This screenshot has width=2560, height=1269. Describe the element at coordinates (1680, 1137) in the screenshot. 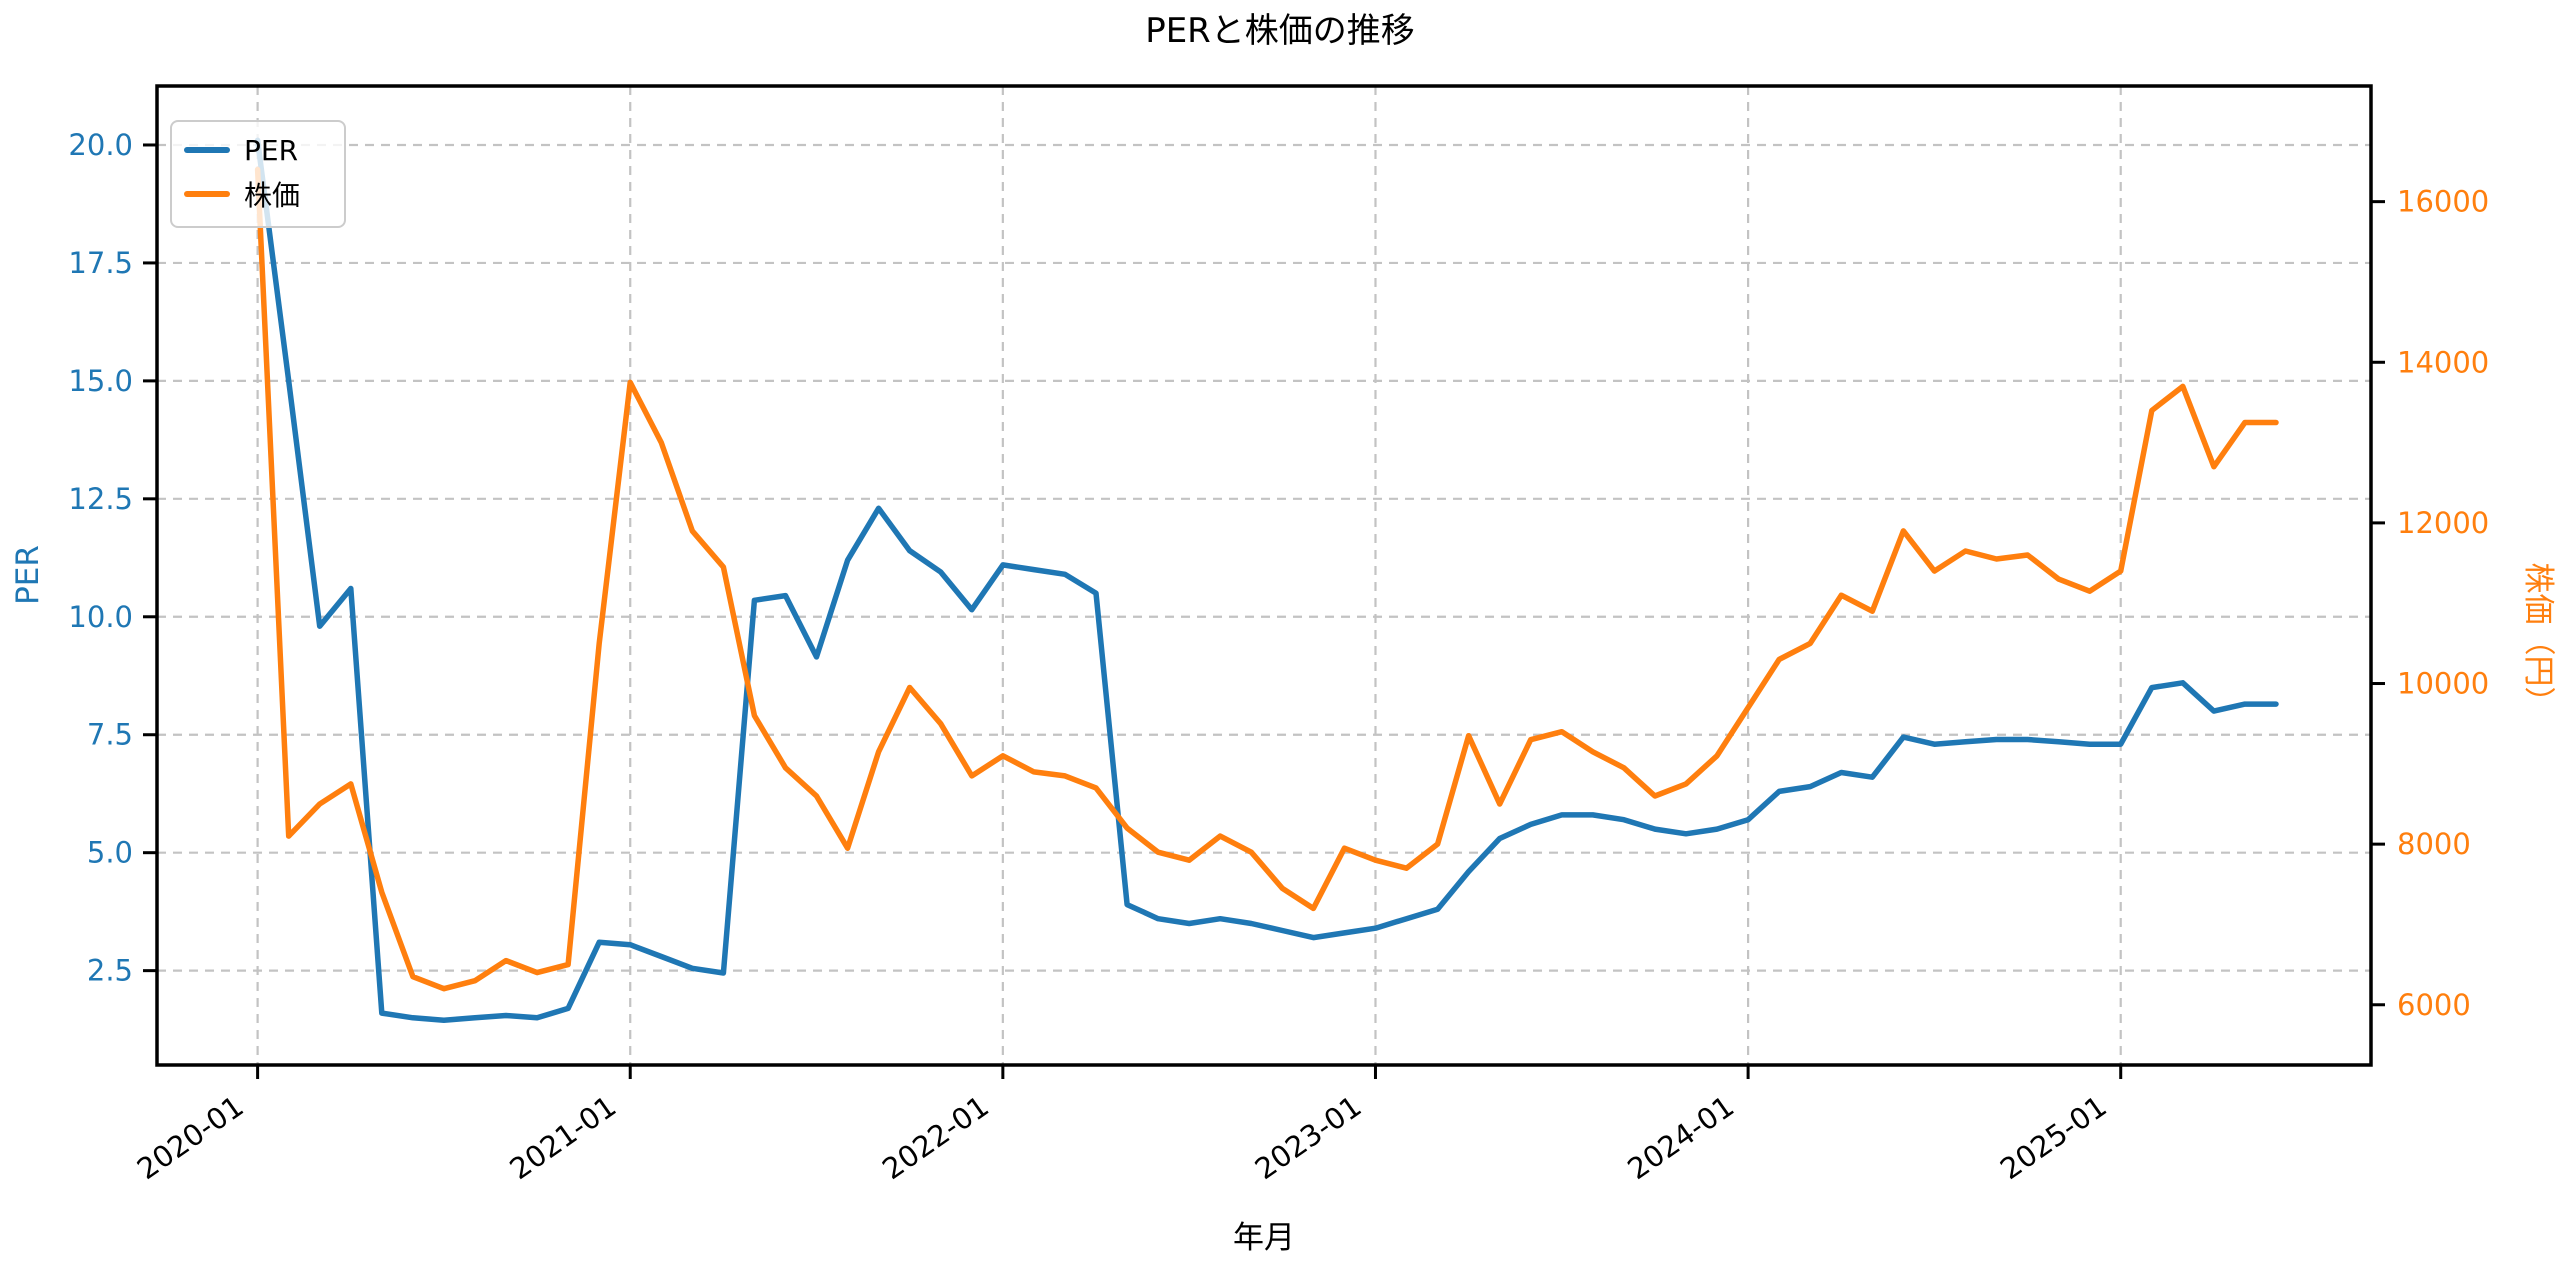

I see `x-tick-label: 2024-01` at that location.